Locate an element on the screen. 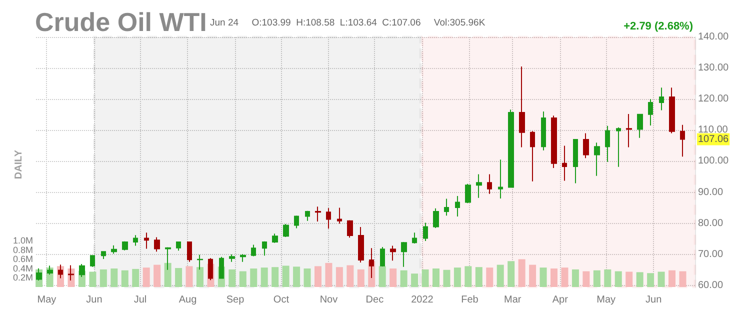 Image resolution: width=750 pixels, height=335 pixels. y-tick-label: 60.00 is located at coordinates (711, 285).